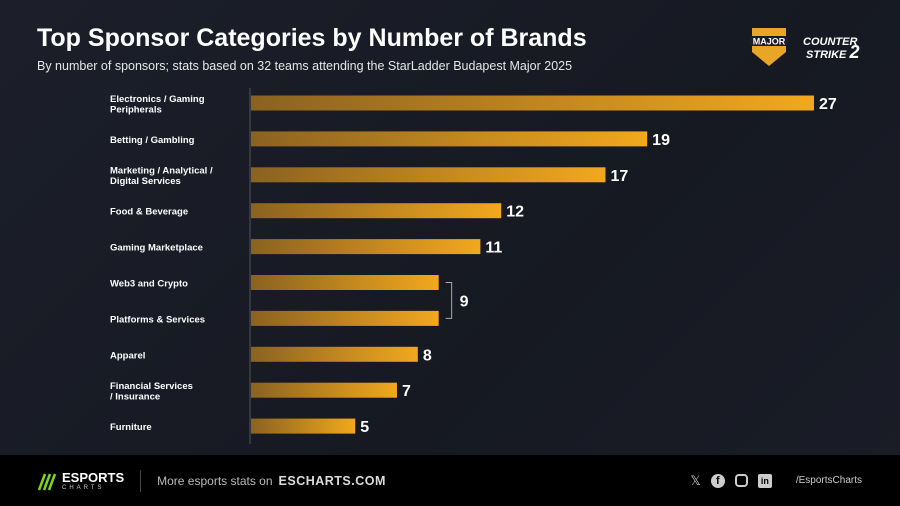 The height and width of the screenshot is (506, 900). Describe the element at coordinates (515, 212) in the screenshot. I see `data-label: 12` at that location.